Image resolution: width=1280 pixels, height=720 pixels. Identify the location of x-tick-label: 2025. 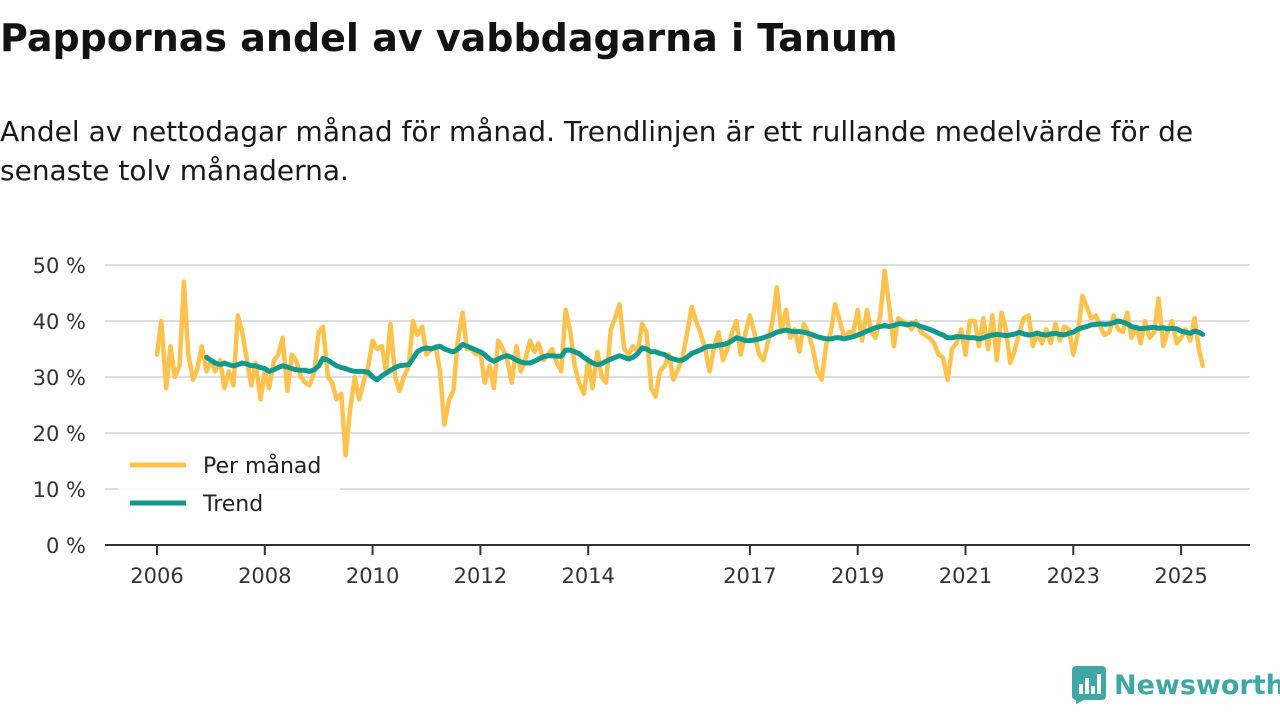
(1180, 576).